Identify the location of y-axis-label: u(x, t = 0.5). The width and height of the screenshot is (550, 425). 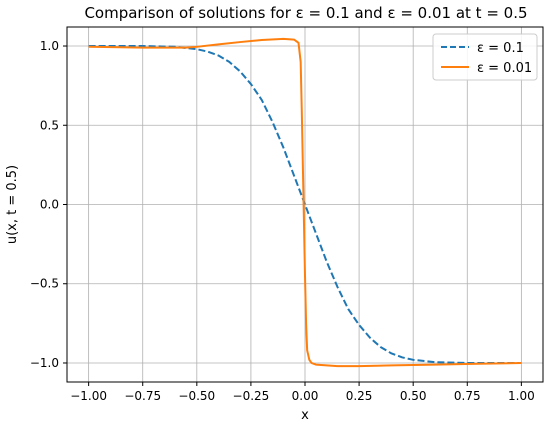
(12, 204).